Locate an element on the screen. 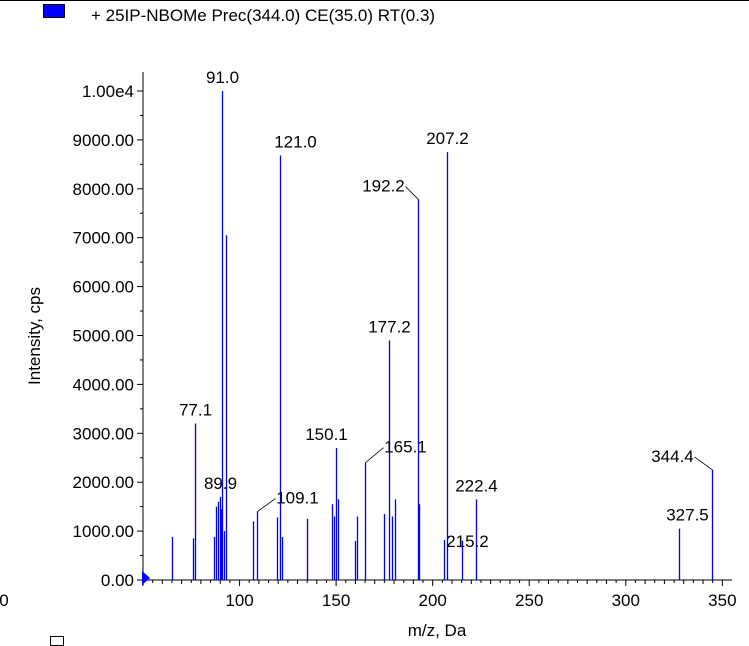 The height and width of the screenshot is (646, 749). peak-label: 192.2 is located at coordinates (383, 186).